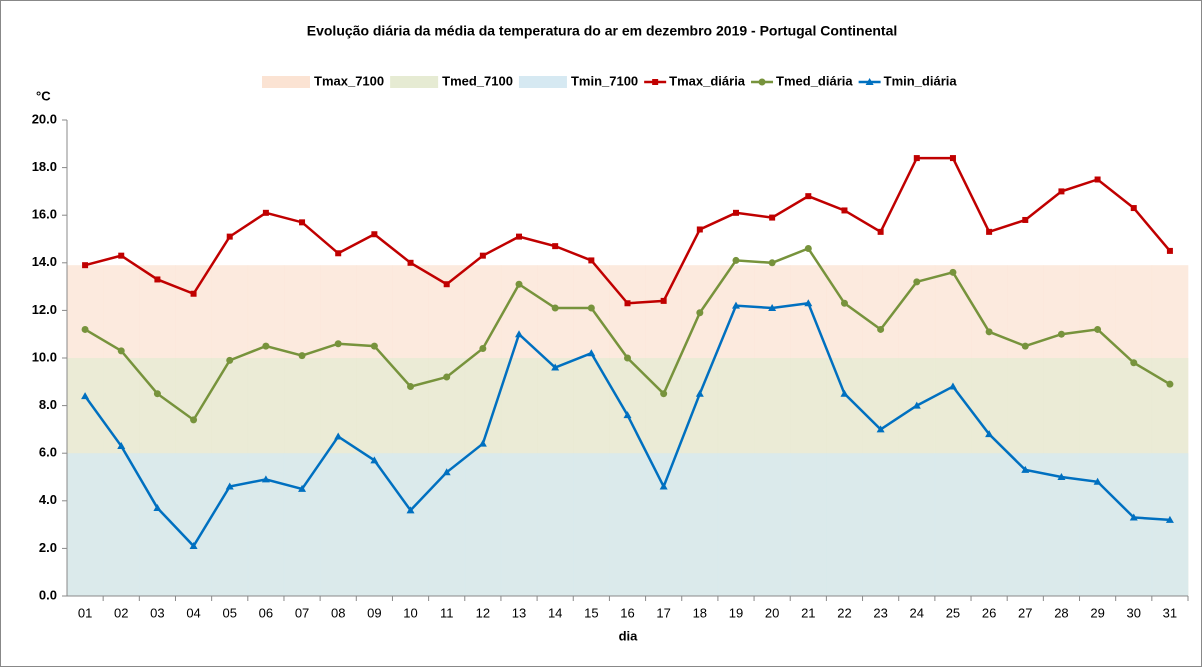 This screenshot has height=668, width=1203. I want to click on legend-swatch, so click(414, 82).